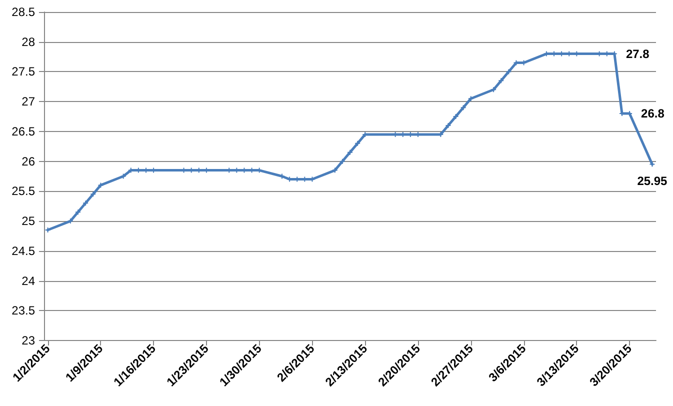 Image resolution: width=673 pixels, height=406 pixels. Describe the element at coordinates (24, 12) in the screenshot. I see `y-tick-label: 28.5` at that location.